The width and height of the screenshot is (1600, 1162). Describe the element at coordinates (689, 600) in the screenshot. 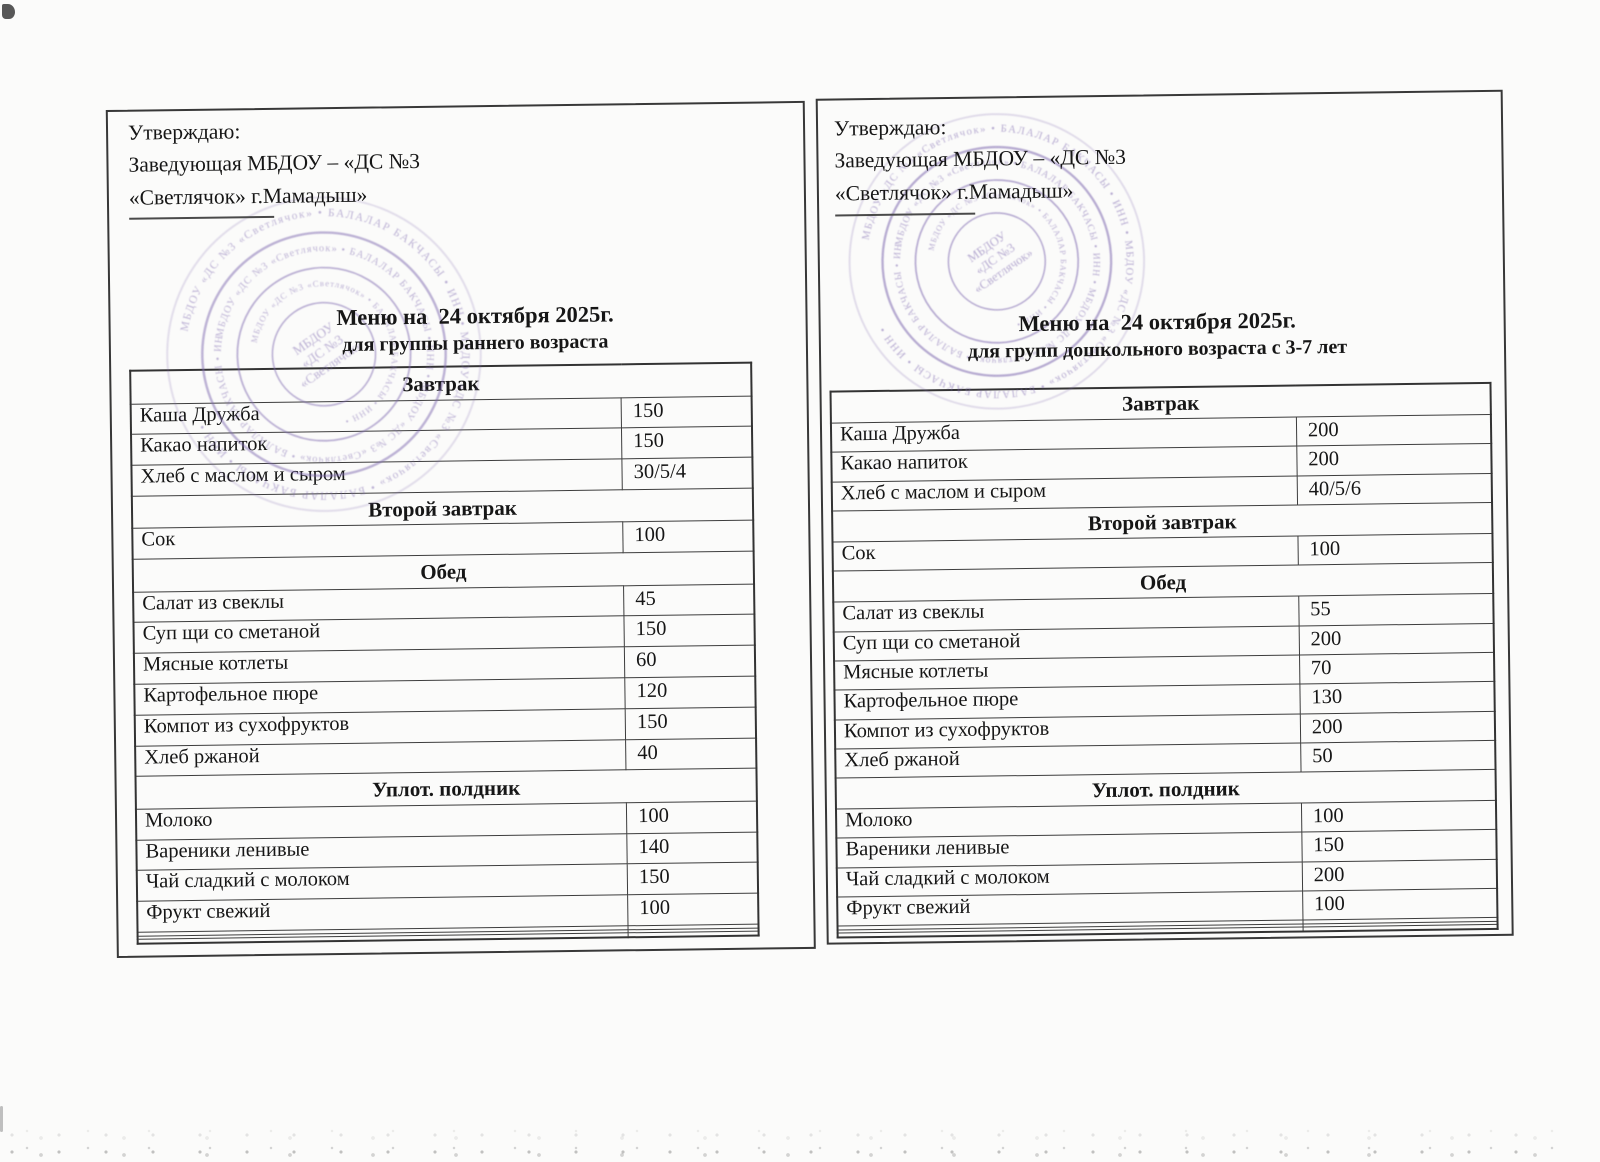

I see `dish-qty: 45` at that location.